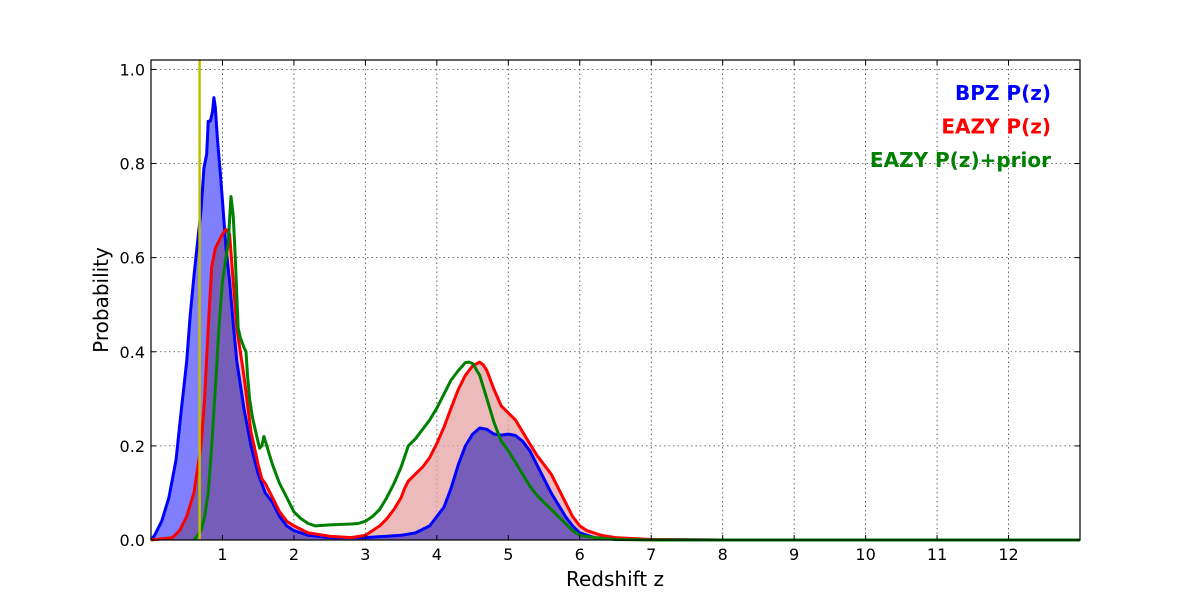 This screenshot has height=604, width=1200. What do you see at coordinates (651, 554) in the screenshot?
I see `x-tick-label: 7` at bounding box center [651, 554].